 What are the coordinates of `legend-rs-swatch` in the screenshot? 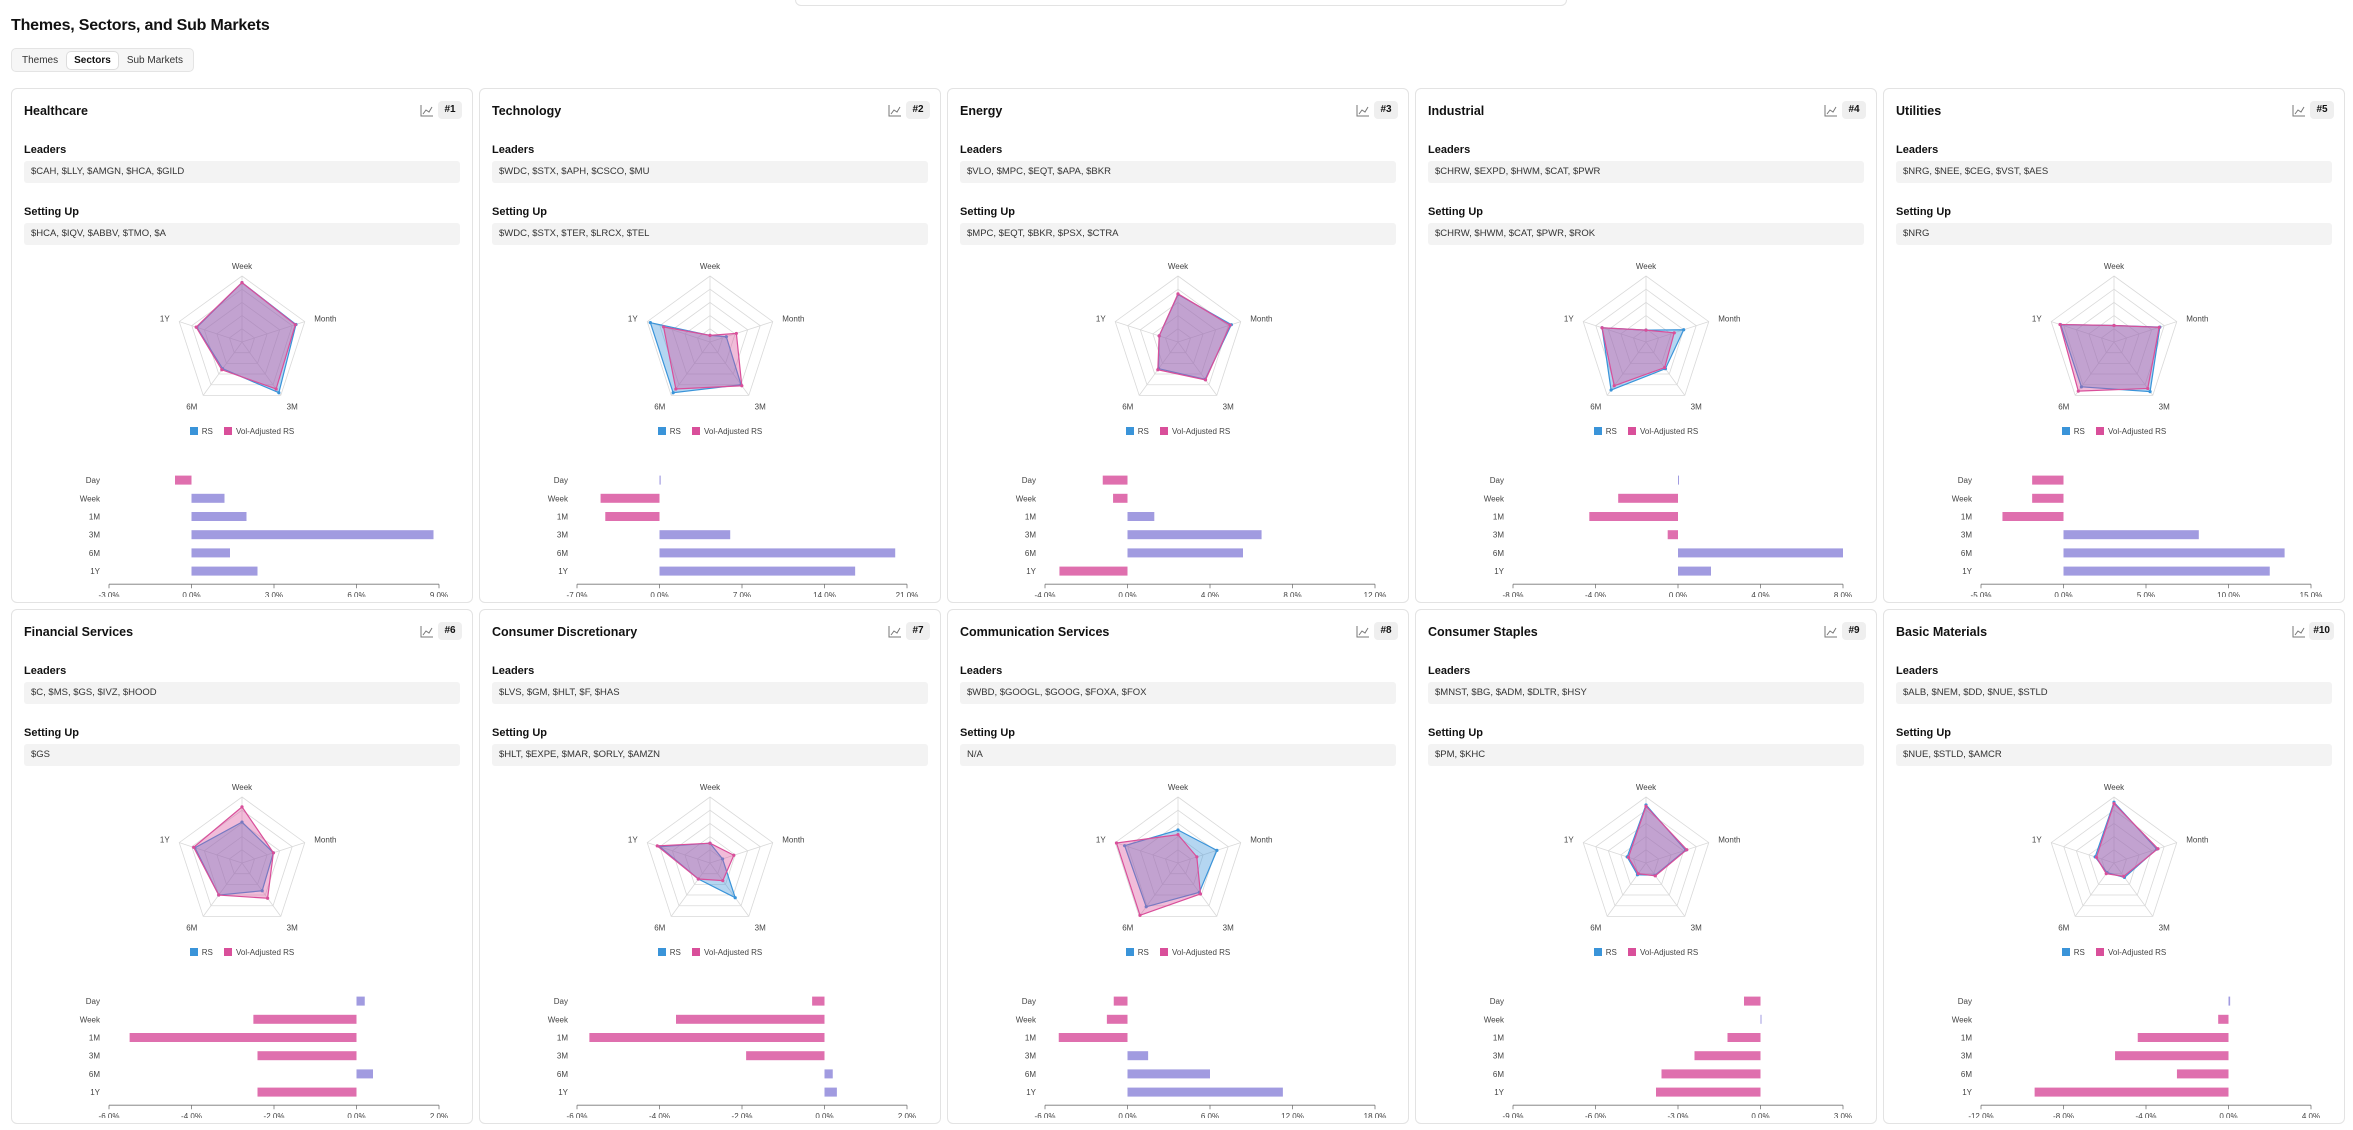 It's located at (1129, 952).